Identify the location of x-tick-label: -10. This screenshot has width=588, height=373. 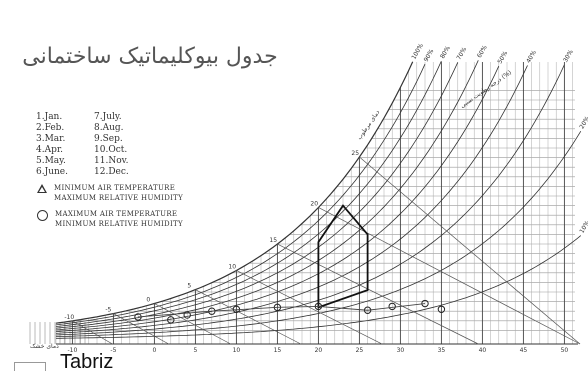
(72, 350).